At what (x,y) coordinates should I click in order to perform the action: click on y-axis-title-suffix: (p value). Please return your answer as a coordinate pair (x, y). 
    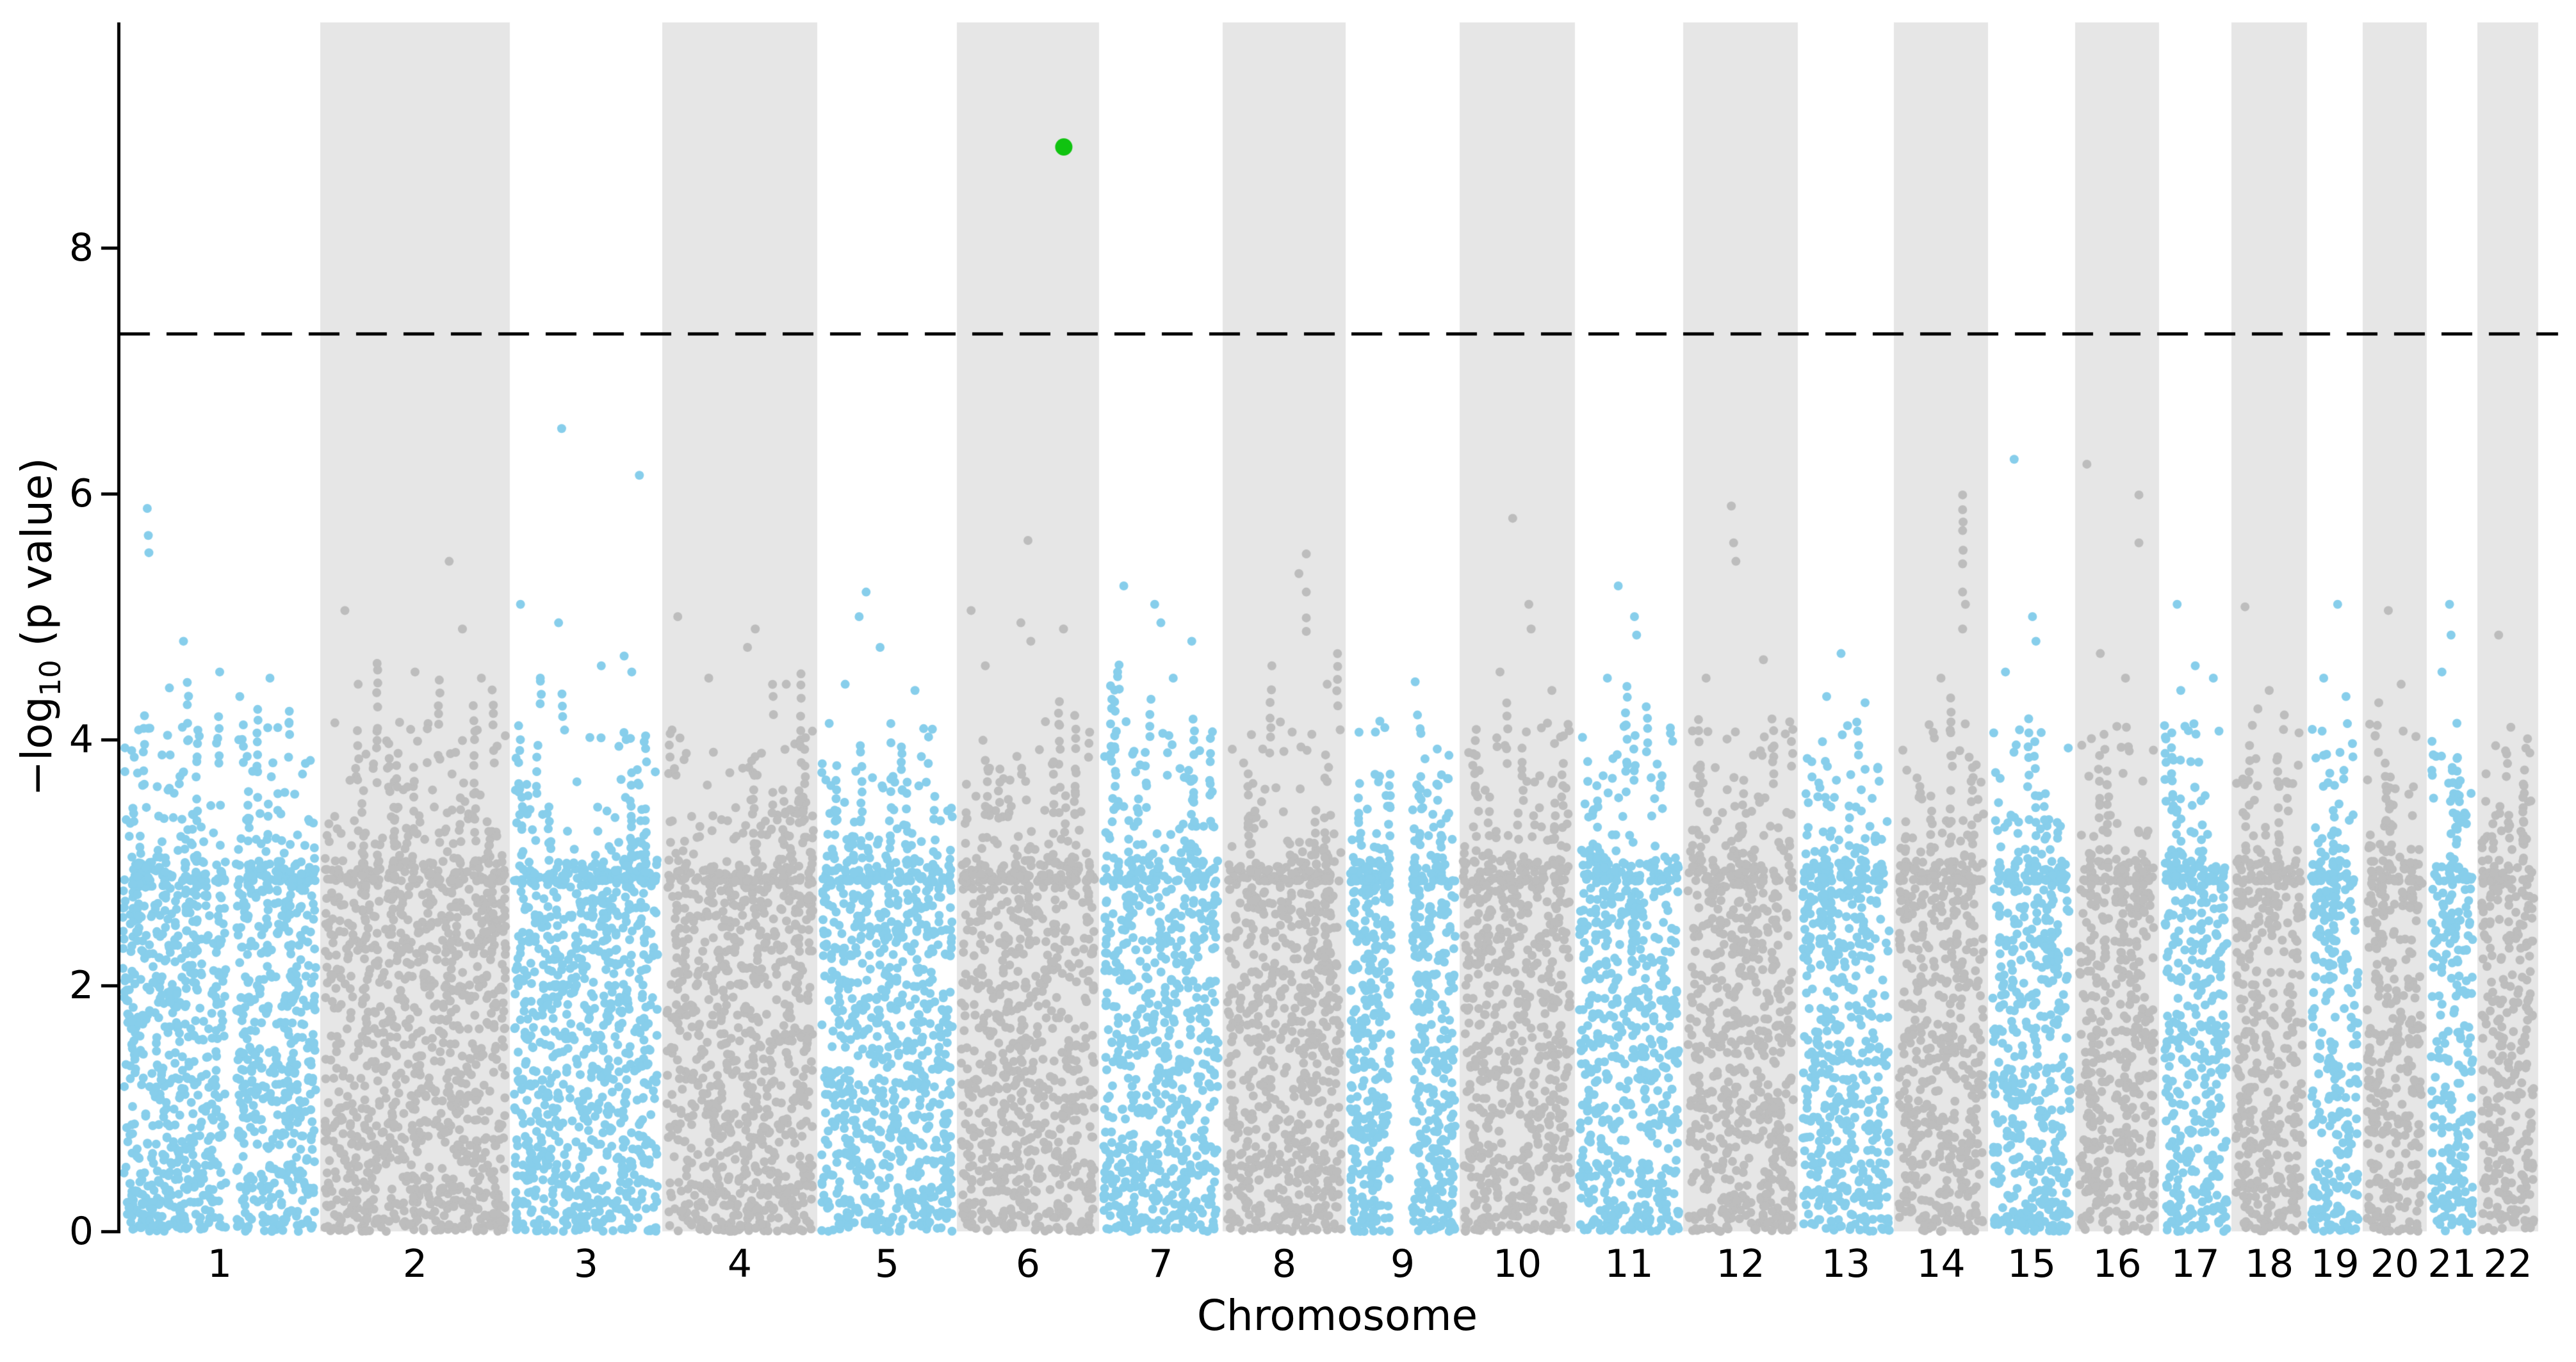
    Looking at the image, I should click on (36, 558).